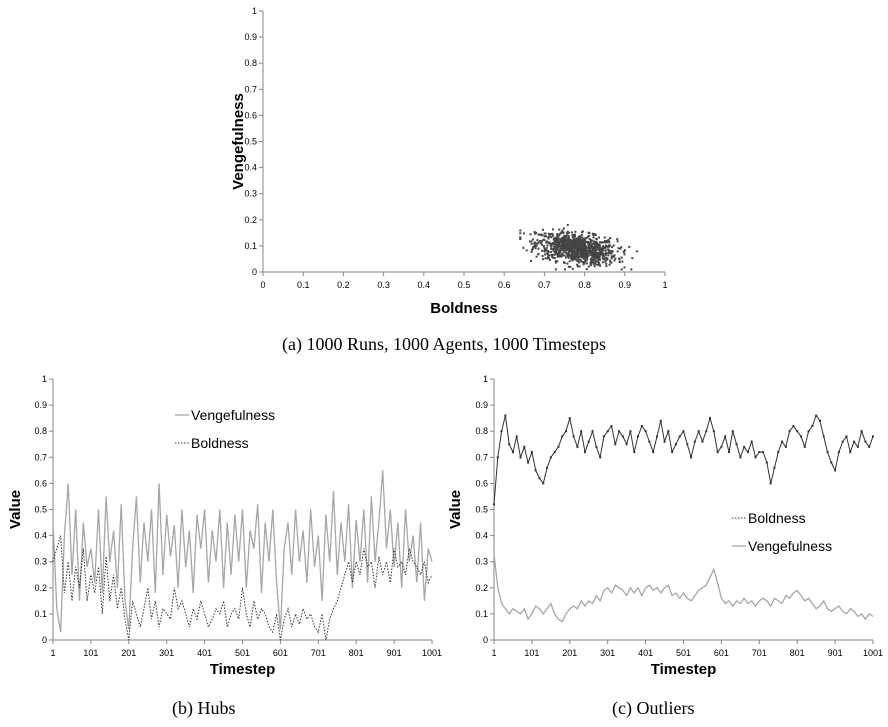  Describe the element at coordinates (481, 457) in the screenshot. I see `y-tick-label: 0.7` at that location.